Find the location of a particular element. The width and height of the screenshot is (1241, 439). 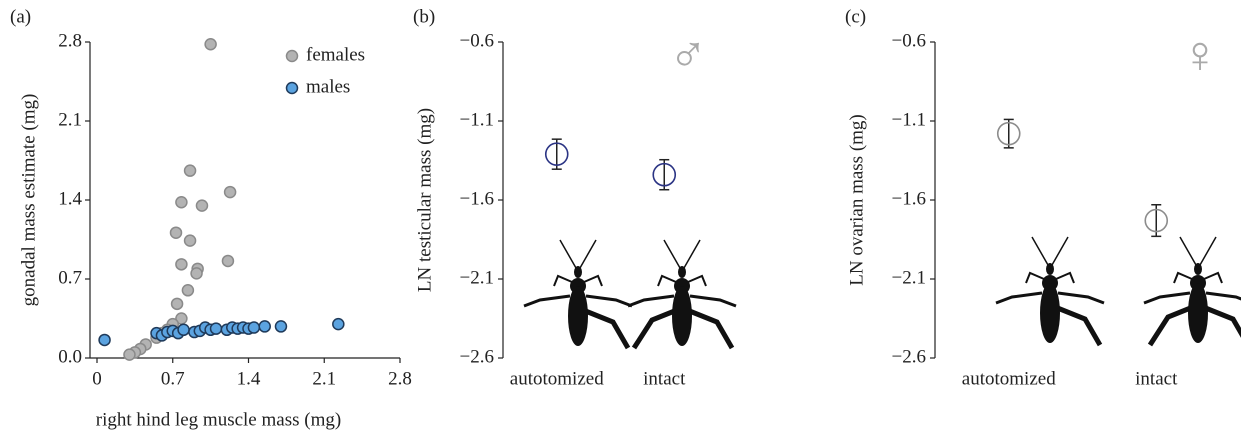

y-tick-label: 2.8 is located at coordinates (70, 40).